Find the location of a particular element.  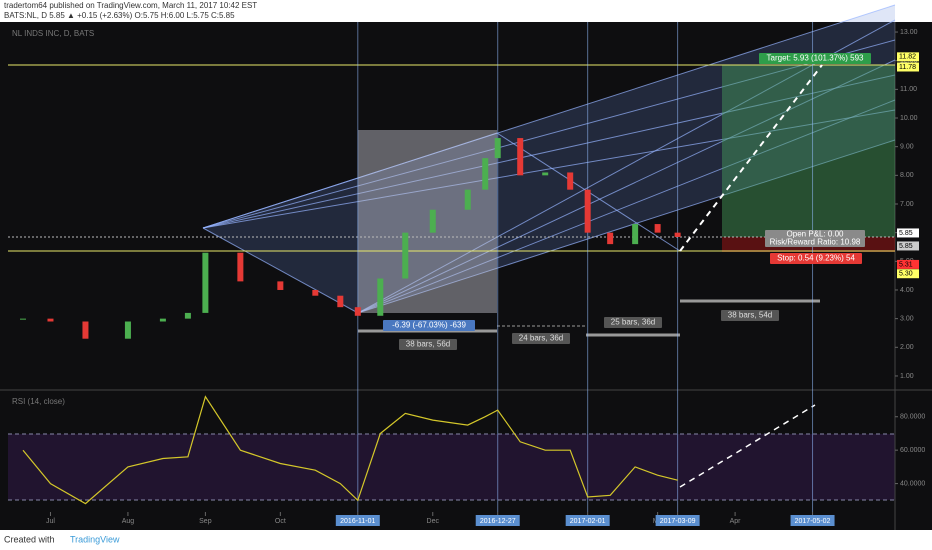

rsi-projection is located at coordinates (747, 446).